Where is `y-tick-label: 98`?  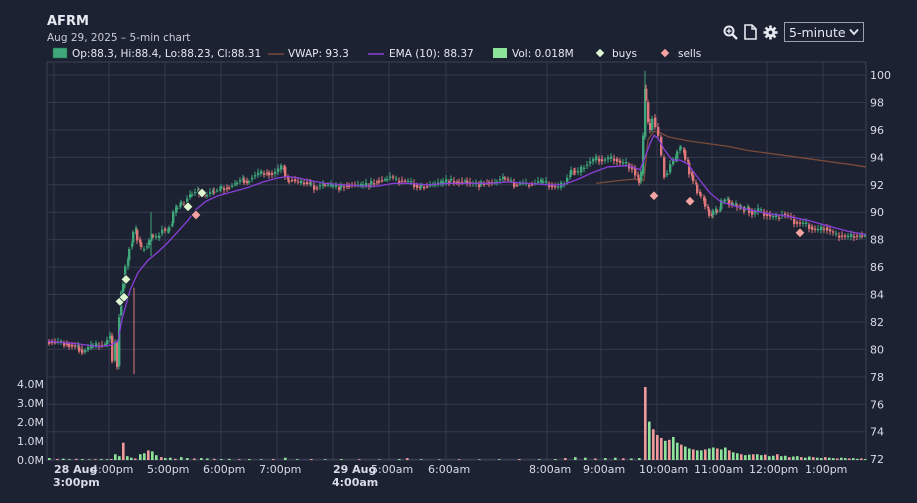
y-tick-label: 98 is located at coordinates (877, 102).